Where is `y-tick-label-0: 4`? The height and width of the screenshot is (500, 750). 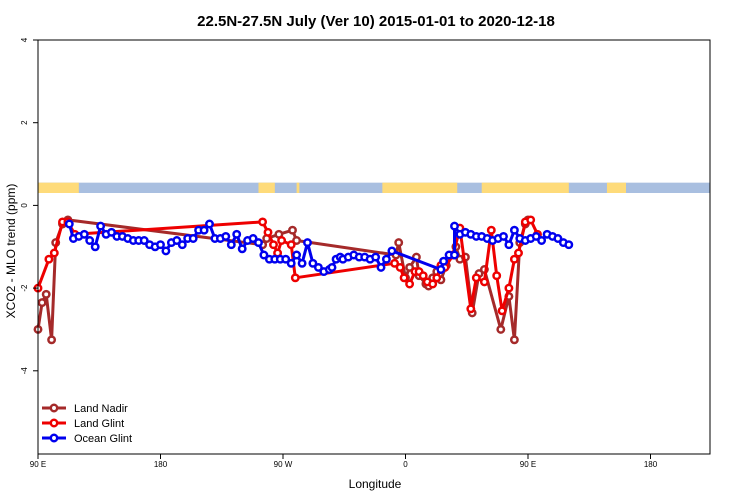
y-tick-label-0: 4 is located at coordinates (24, 39).